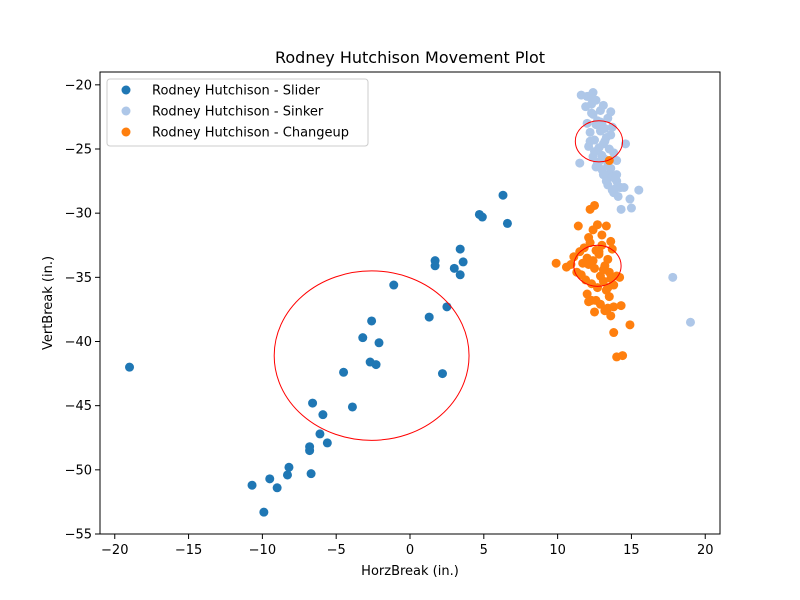 The width and height of the screenshot is (800, 600). Describe the element at coordinates (78, 214) in the screenshot. I see `y-tick-label: −30` at that location.